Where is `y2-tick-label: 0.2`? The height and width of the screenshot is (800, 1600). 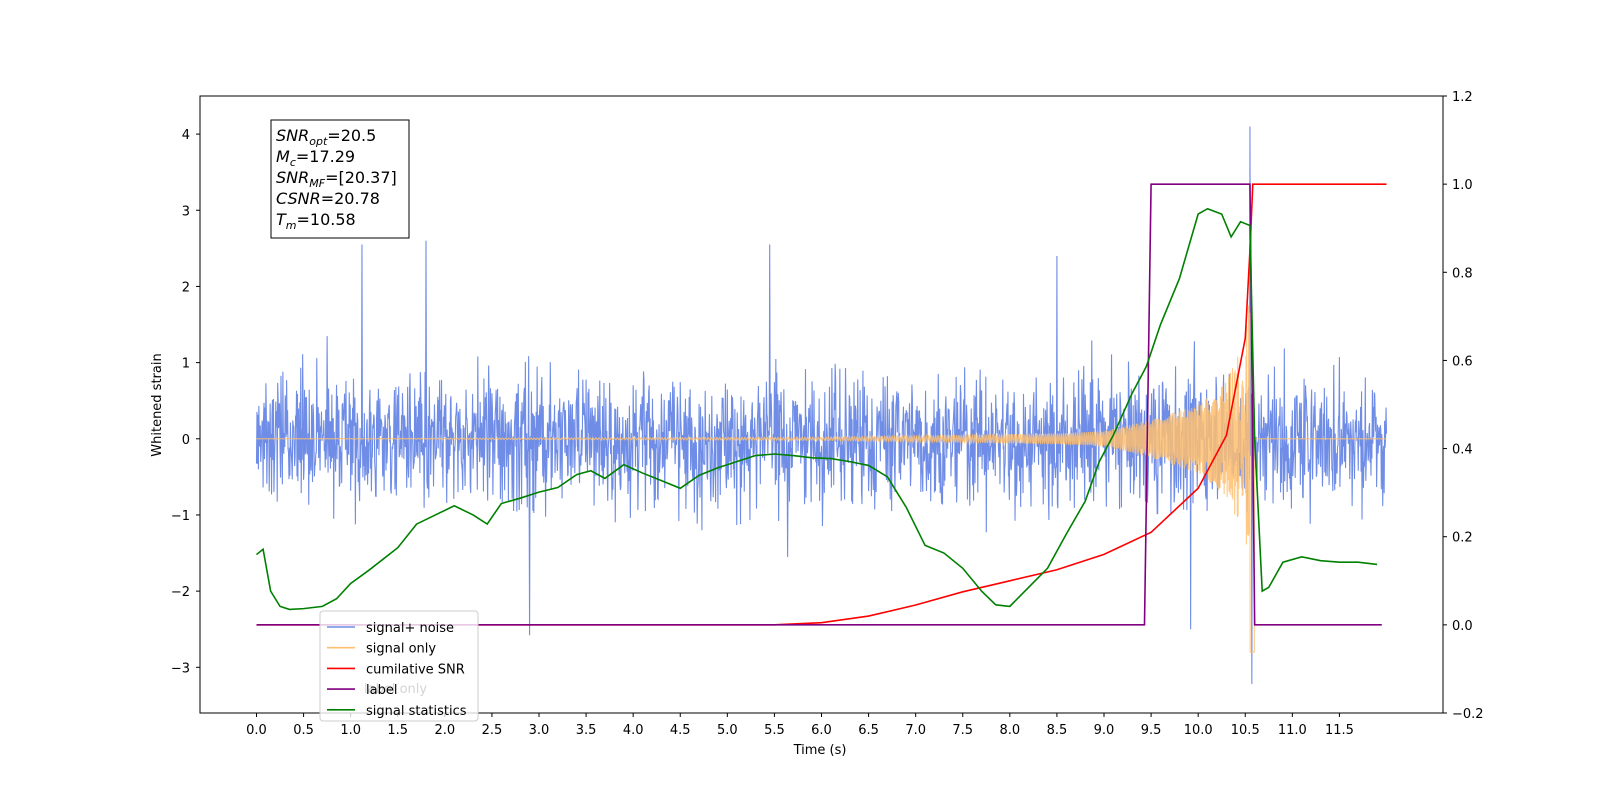 y2-tick-label: 0.2 is located at coordinates (1462, 538).